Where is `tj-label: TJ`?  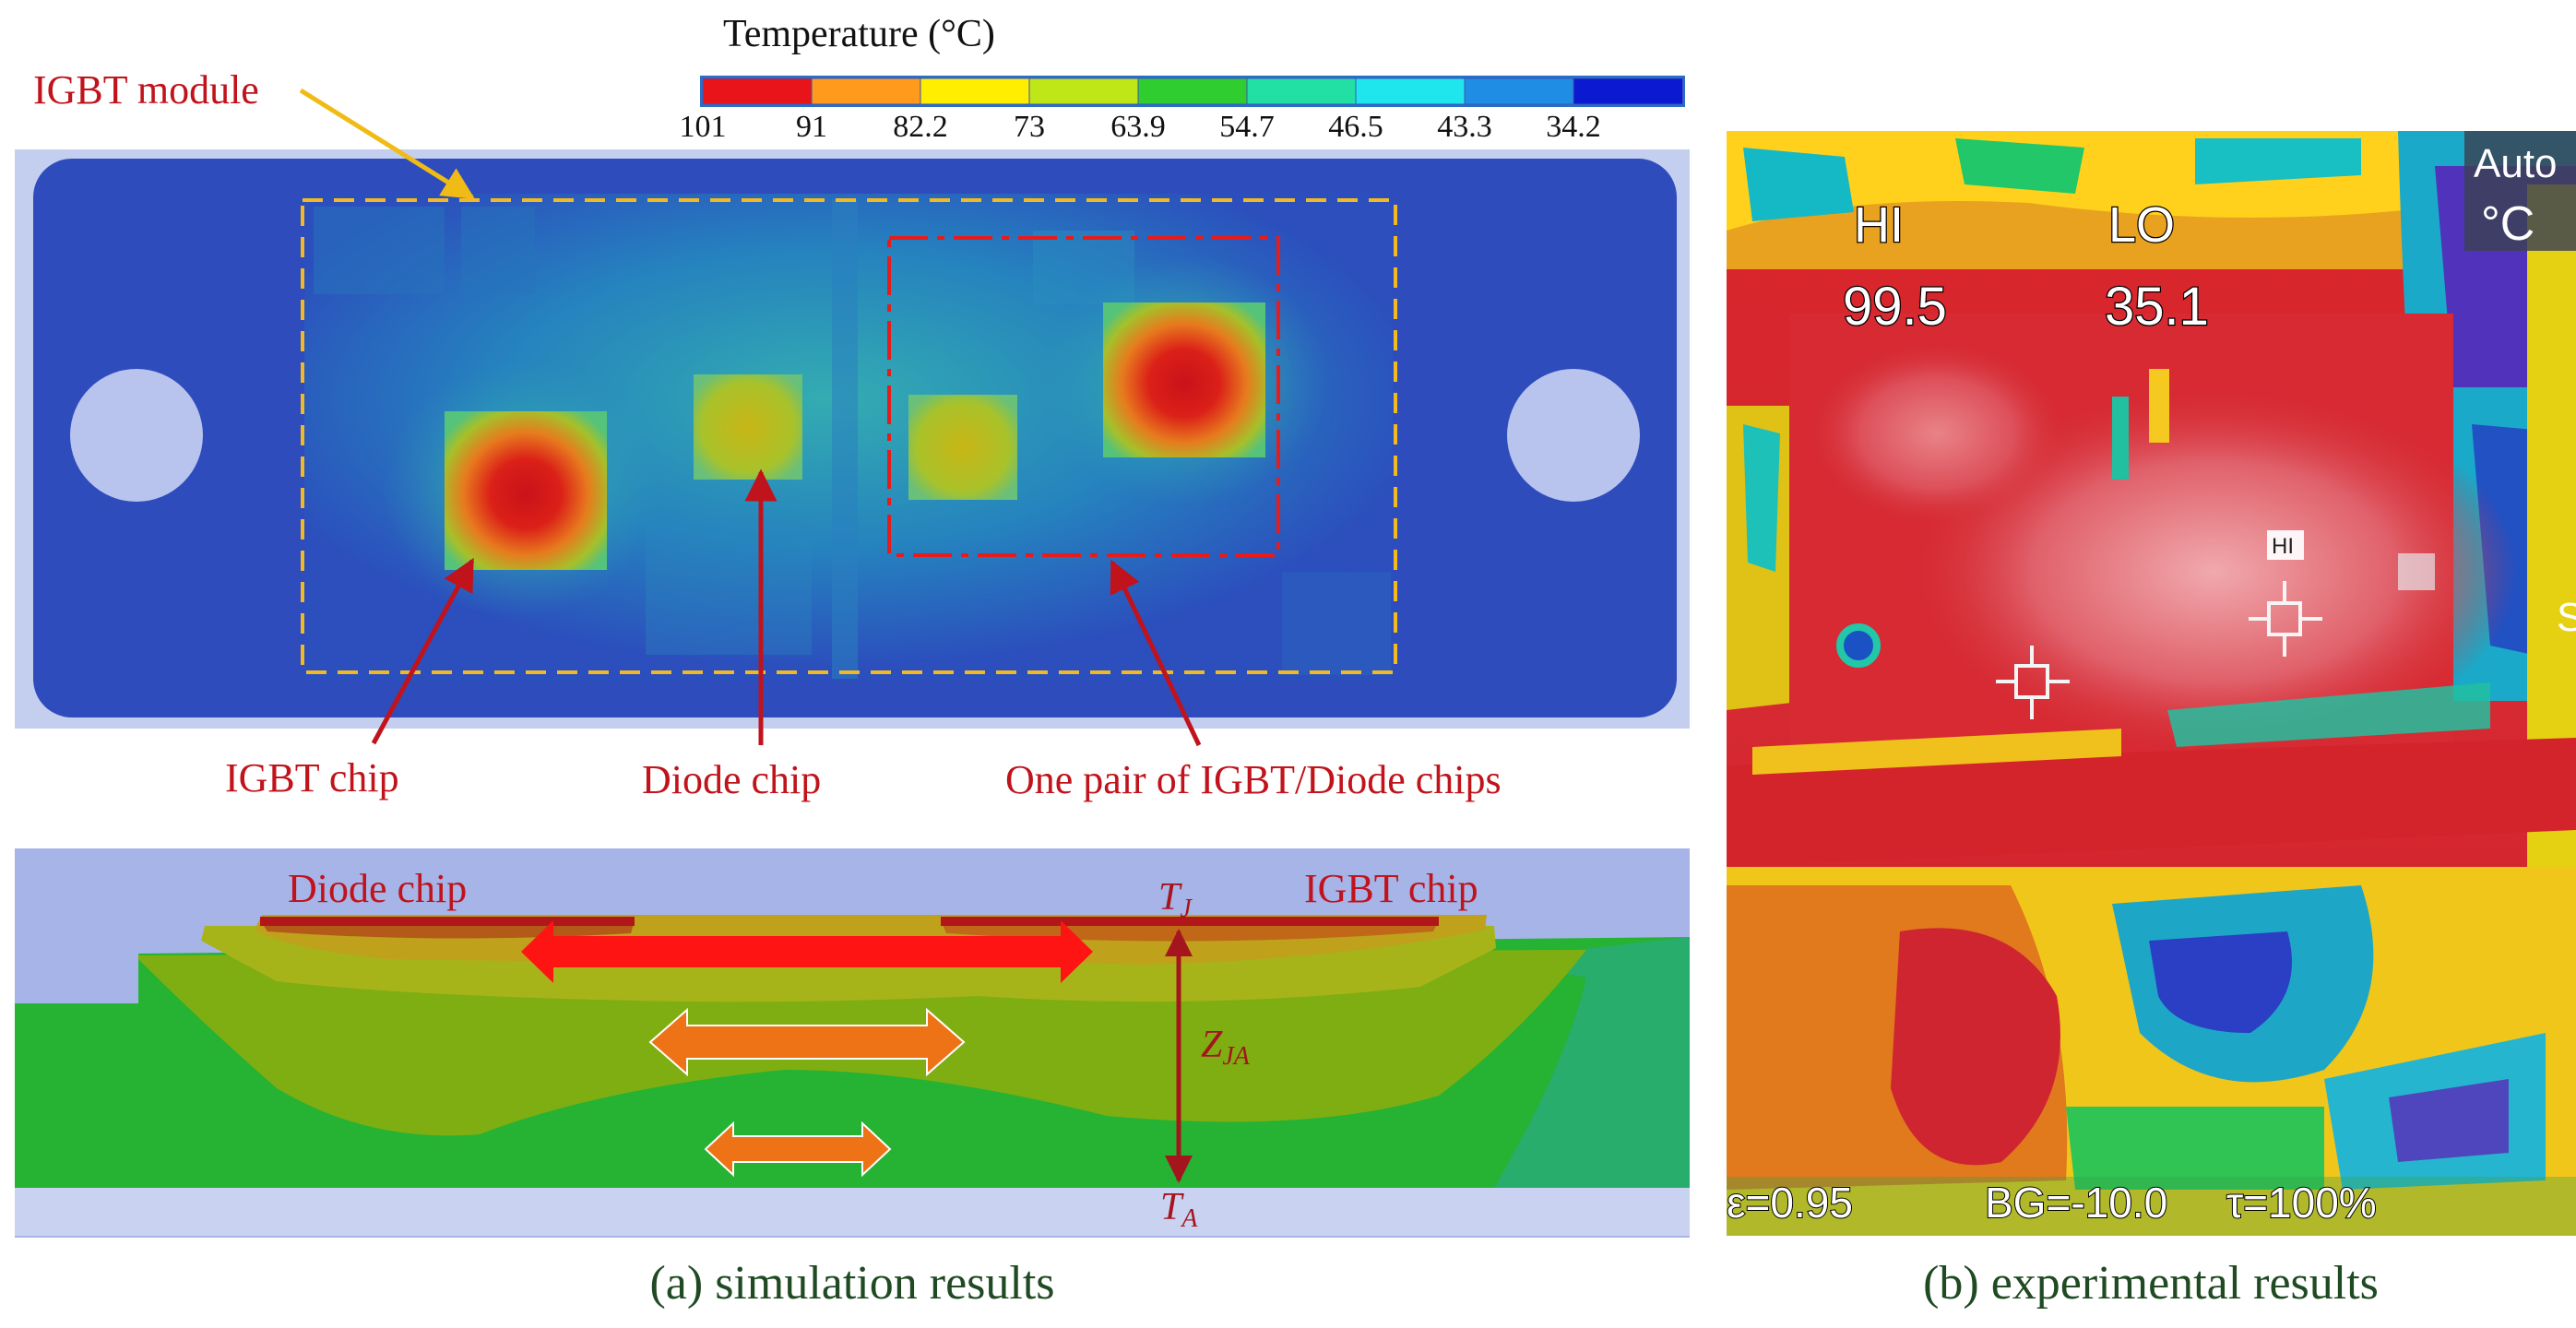
tj-label: TJ is located at coordinates (1175, 899).